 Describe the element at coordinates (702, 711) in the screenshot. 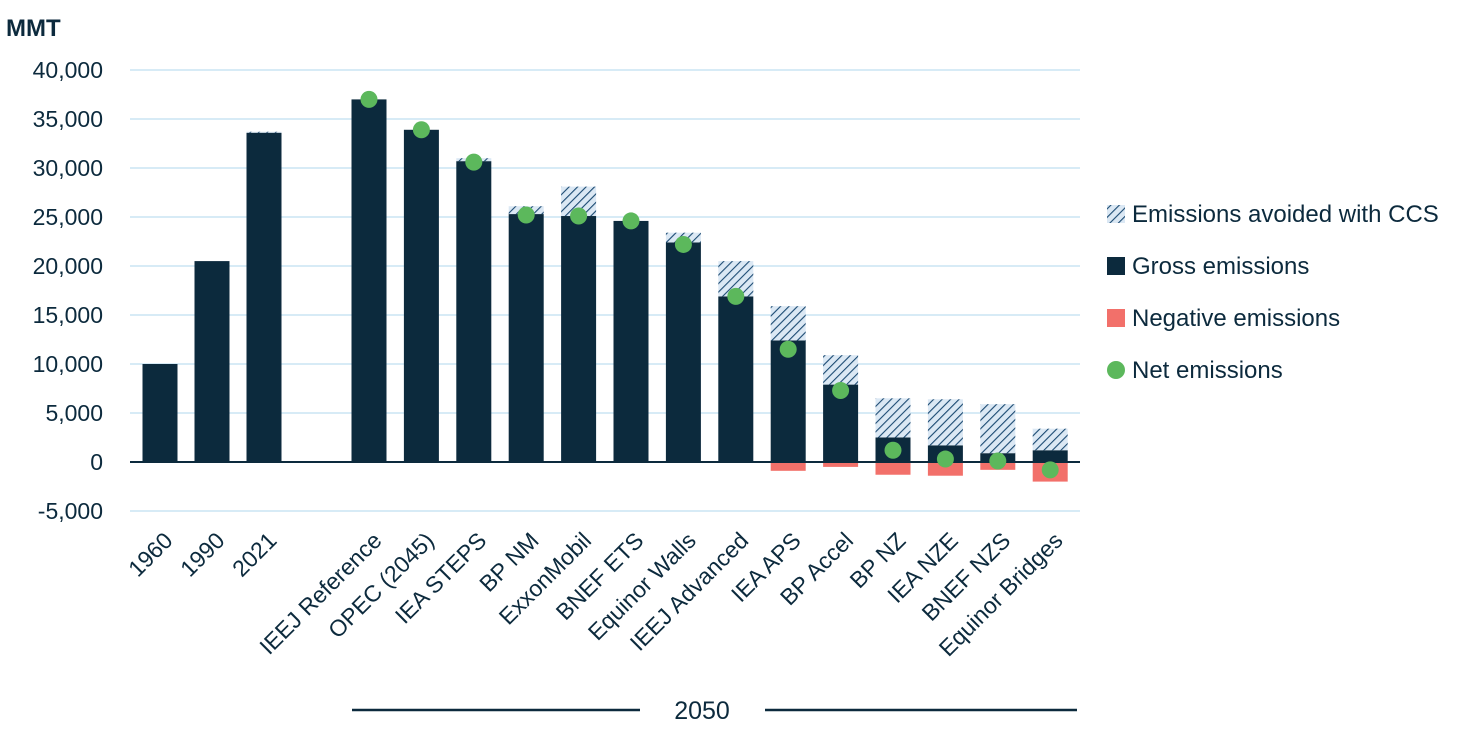

I see `group-label-2050: 2050` at that location.